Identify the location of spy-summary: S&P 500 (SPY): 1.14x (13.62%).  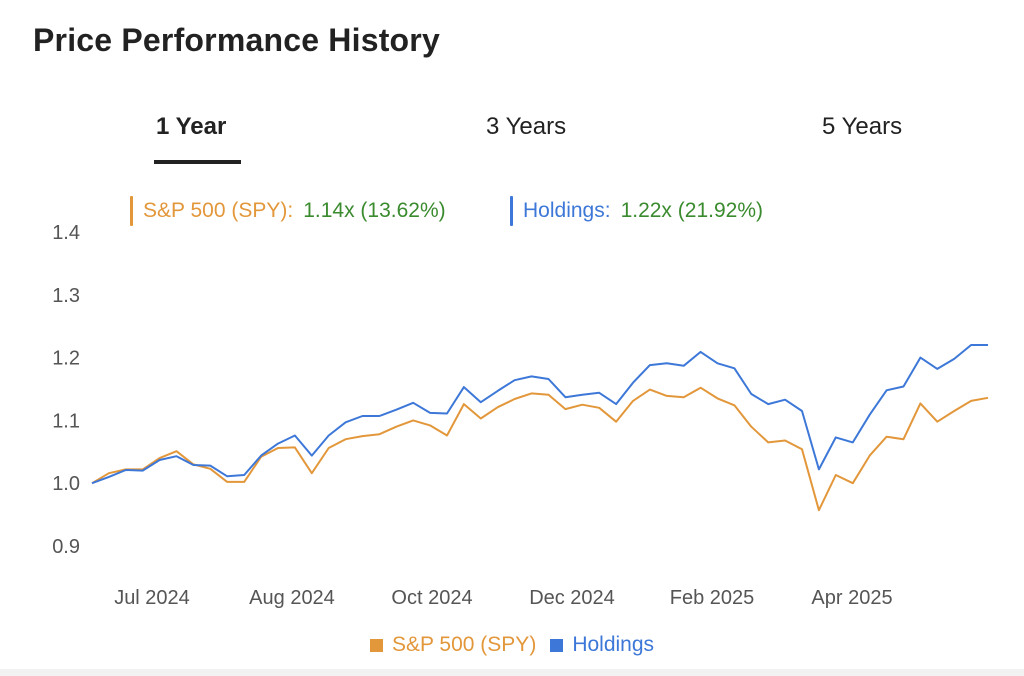
(288, 211).